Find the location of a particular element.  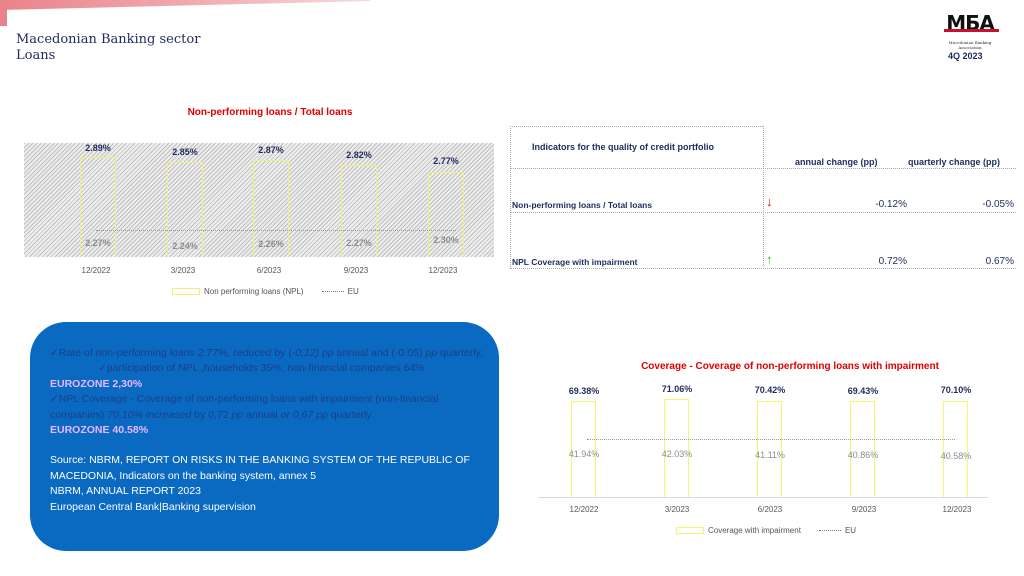

npl-quarterly-change: -0.05% is located at coordinates (998, 204).